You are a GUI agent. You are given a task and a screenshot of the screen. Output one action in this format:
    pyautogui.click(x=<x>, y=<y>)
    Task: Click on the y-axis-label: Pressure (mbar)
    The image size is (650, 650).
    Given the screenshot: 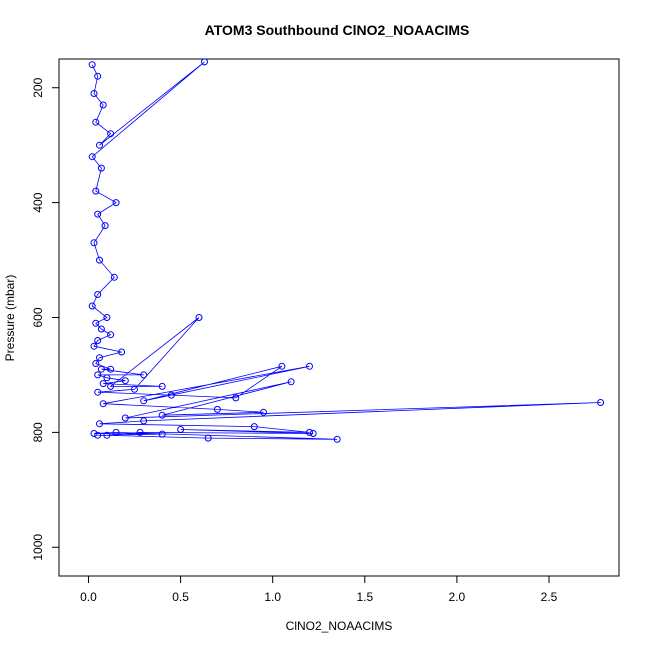 What is the action you would take?
    pyautogui.click(x=10, y=318)
    